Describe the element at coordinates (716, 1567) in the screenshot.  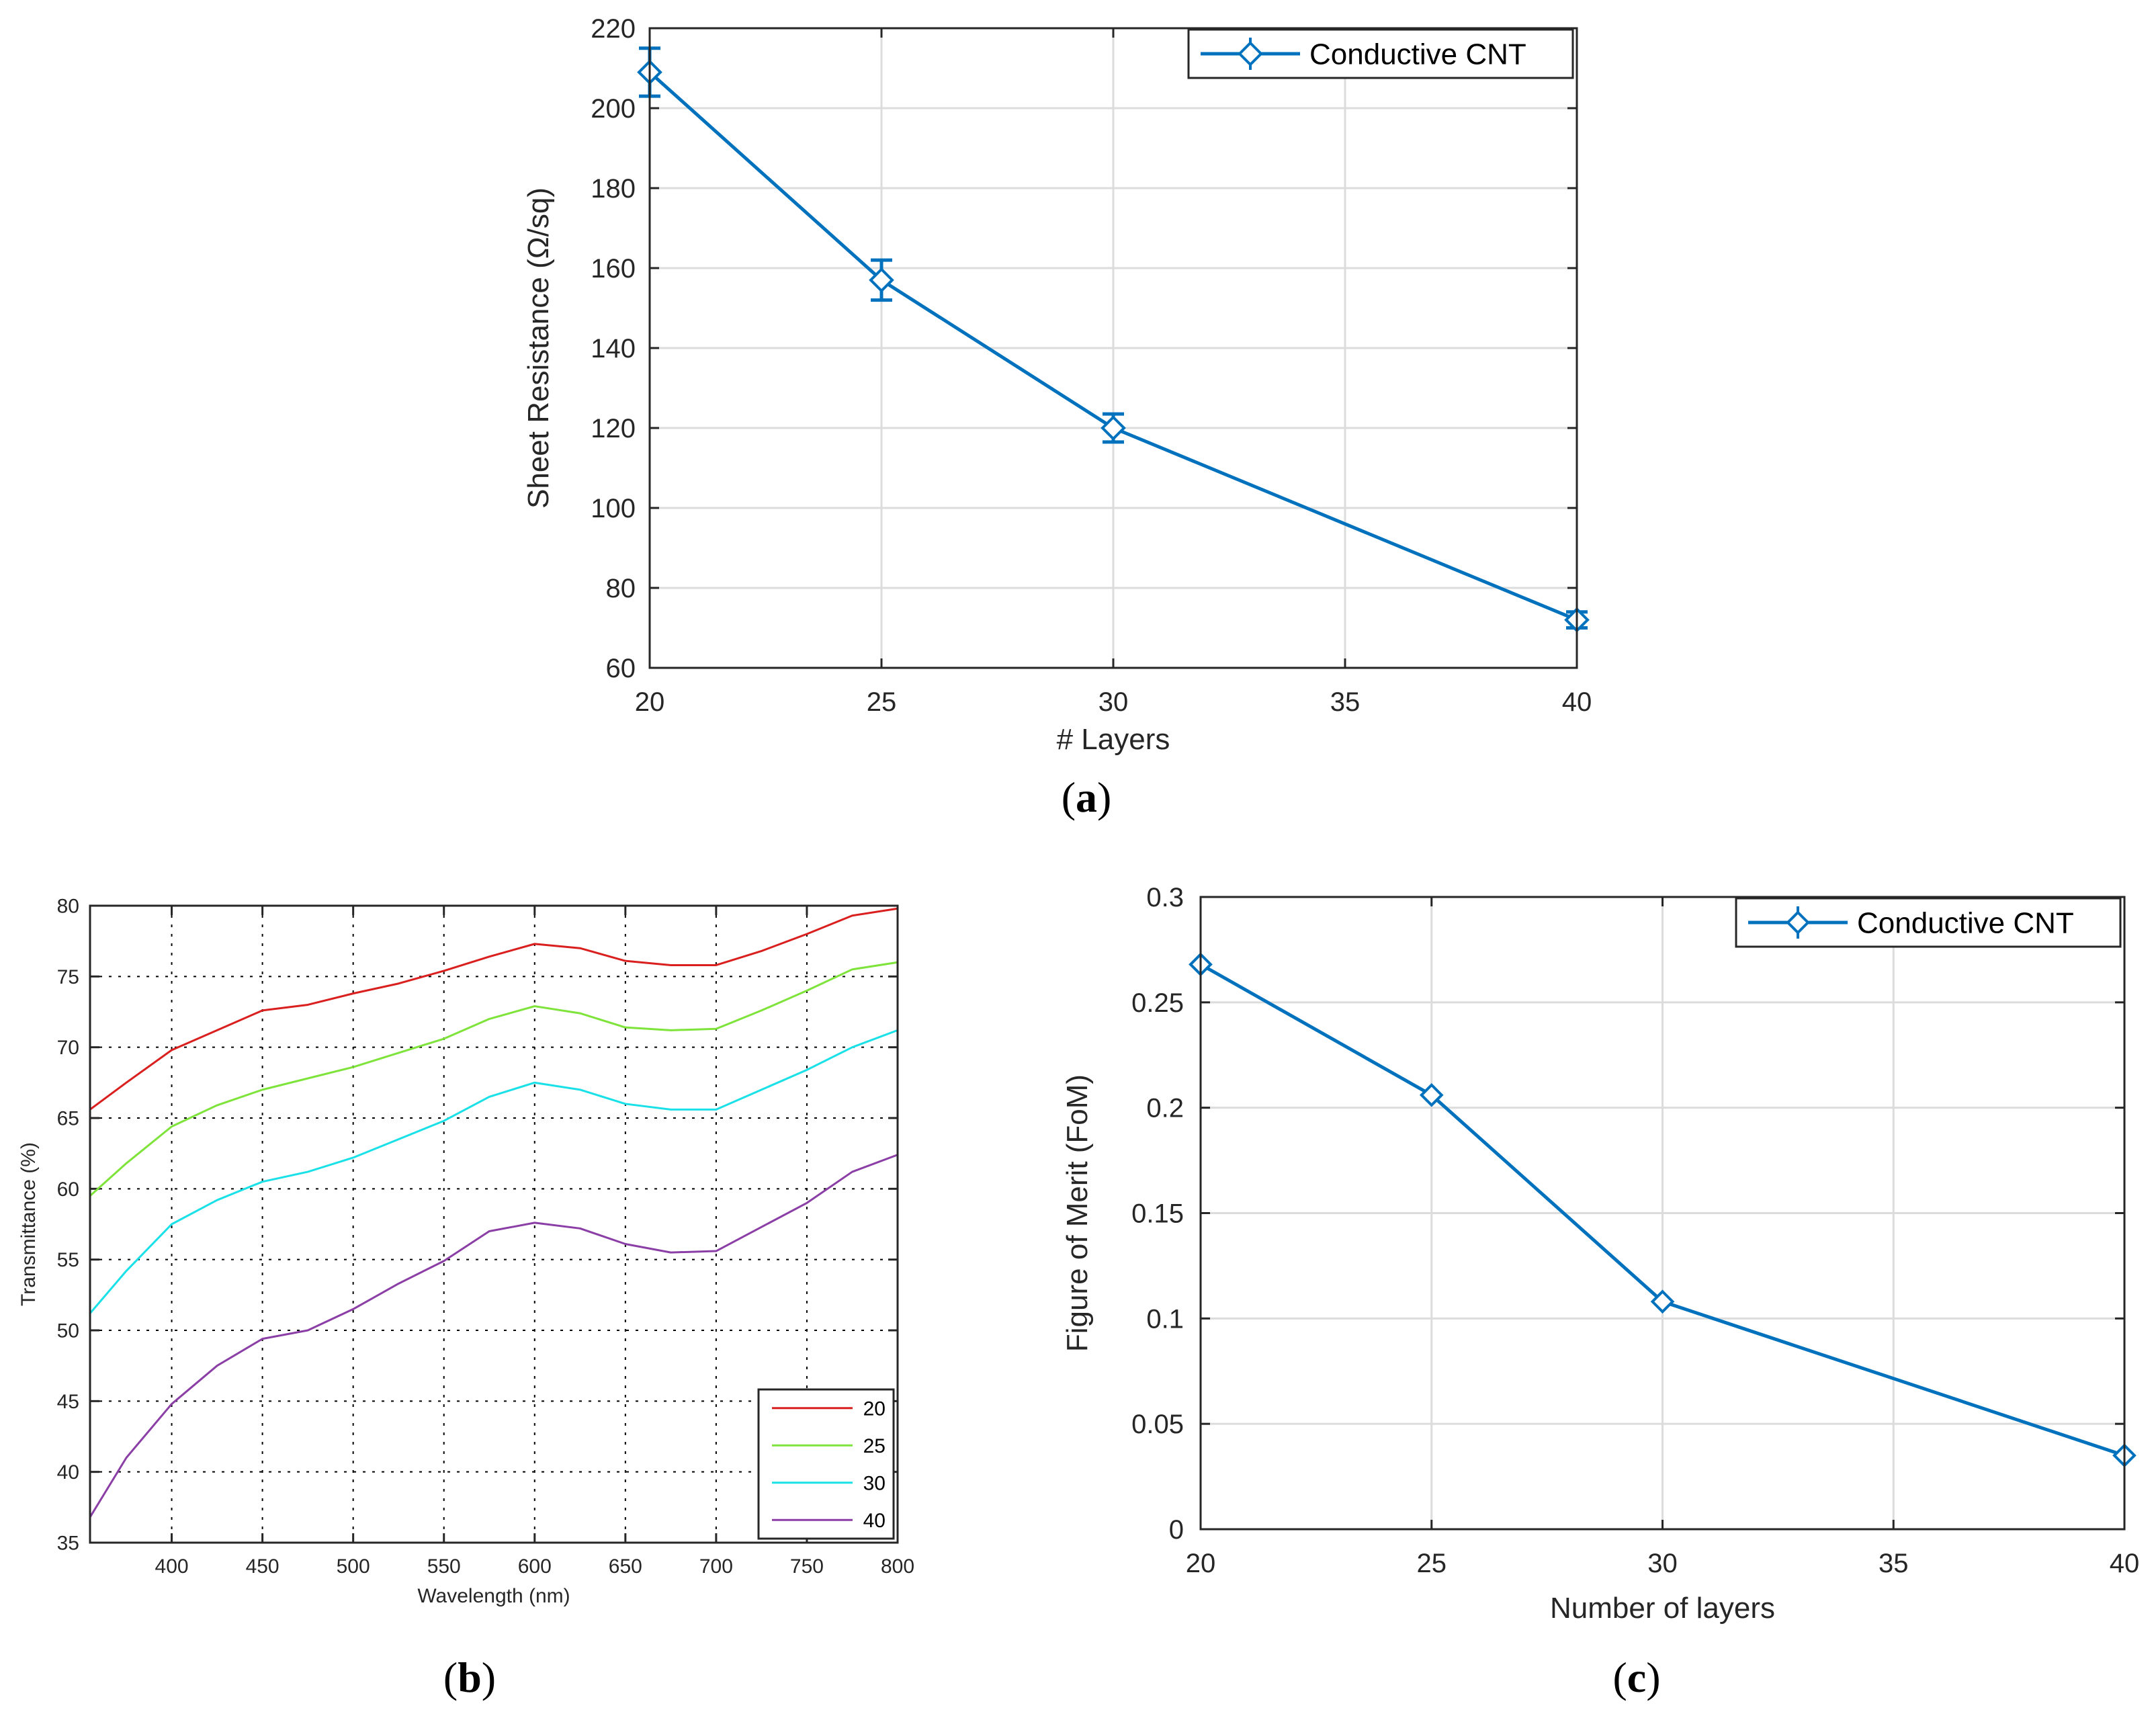
I see `x-tick-label: 700` at that location.